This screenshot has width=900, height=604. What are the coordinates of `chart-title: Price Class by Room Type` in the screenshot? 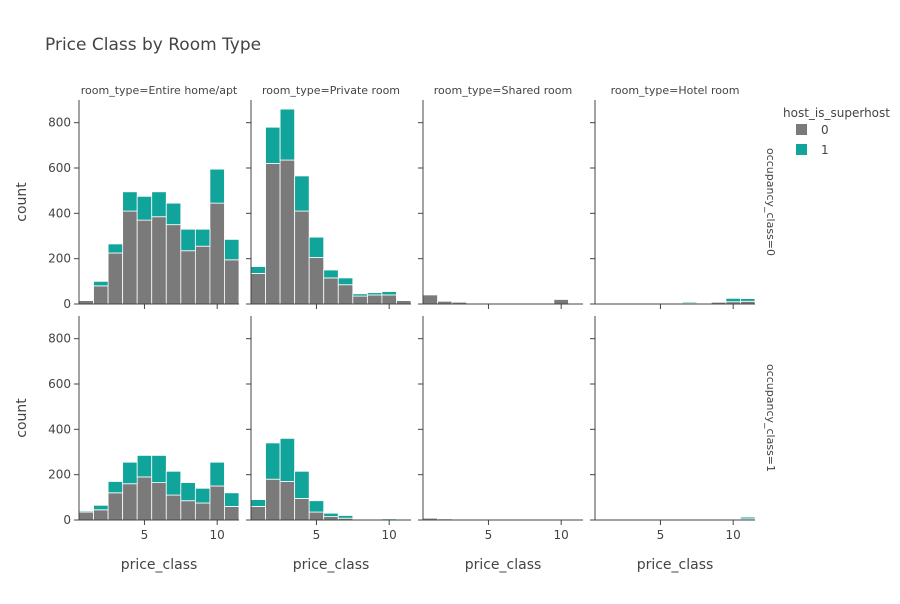 It's located at (153, 45).